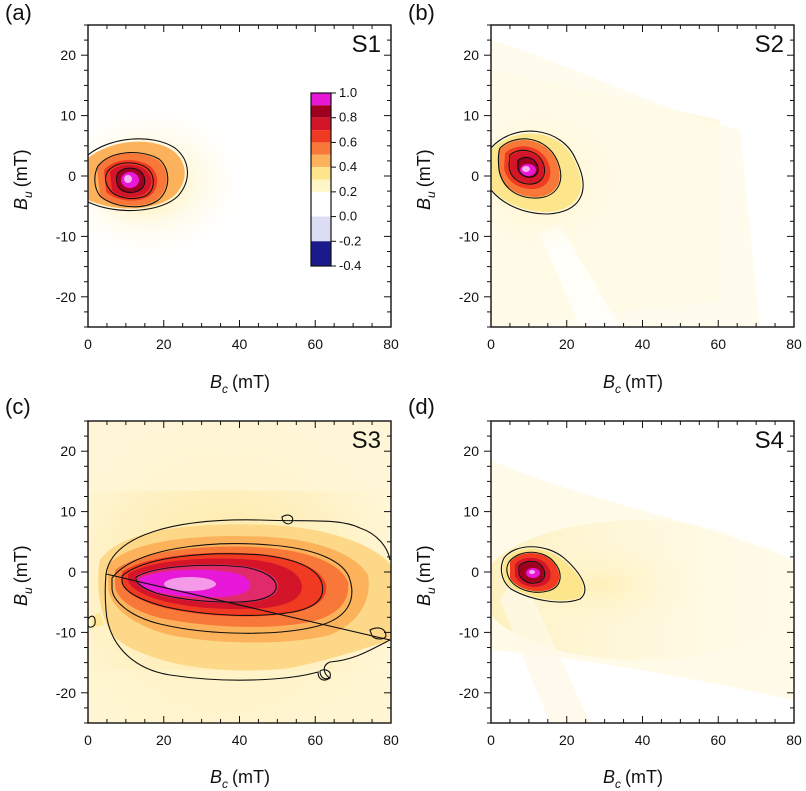 The width and height of the screenshot is (806, 791). I want to click on xlabel-d: Bc (mT), so click(633, 779).